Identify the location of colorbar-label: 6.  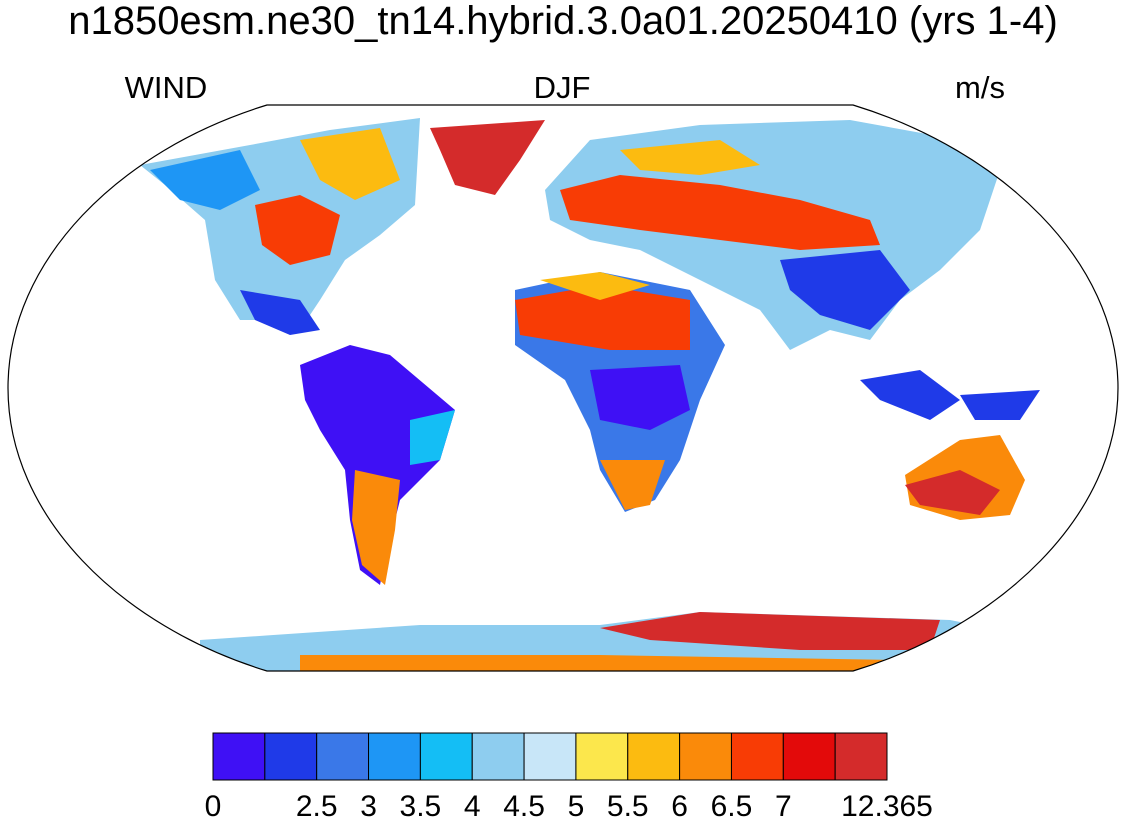
(679, 805).